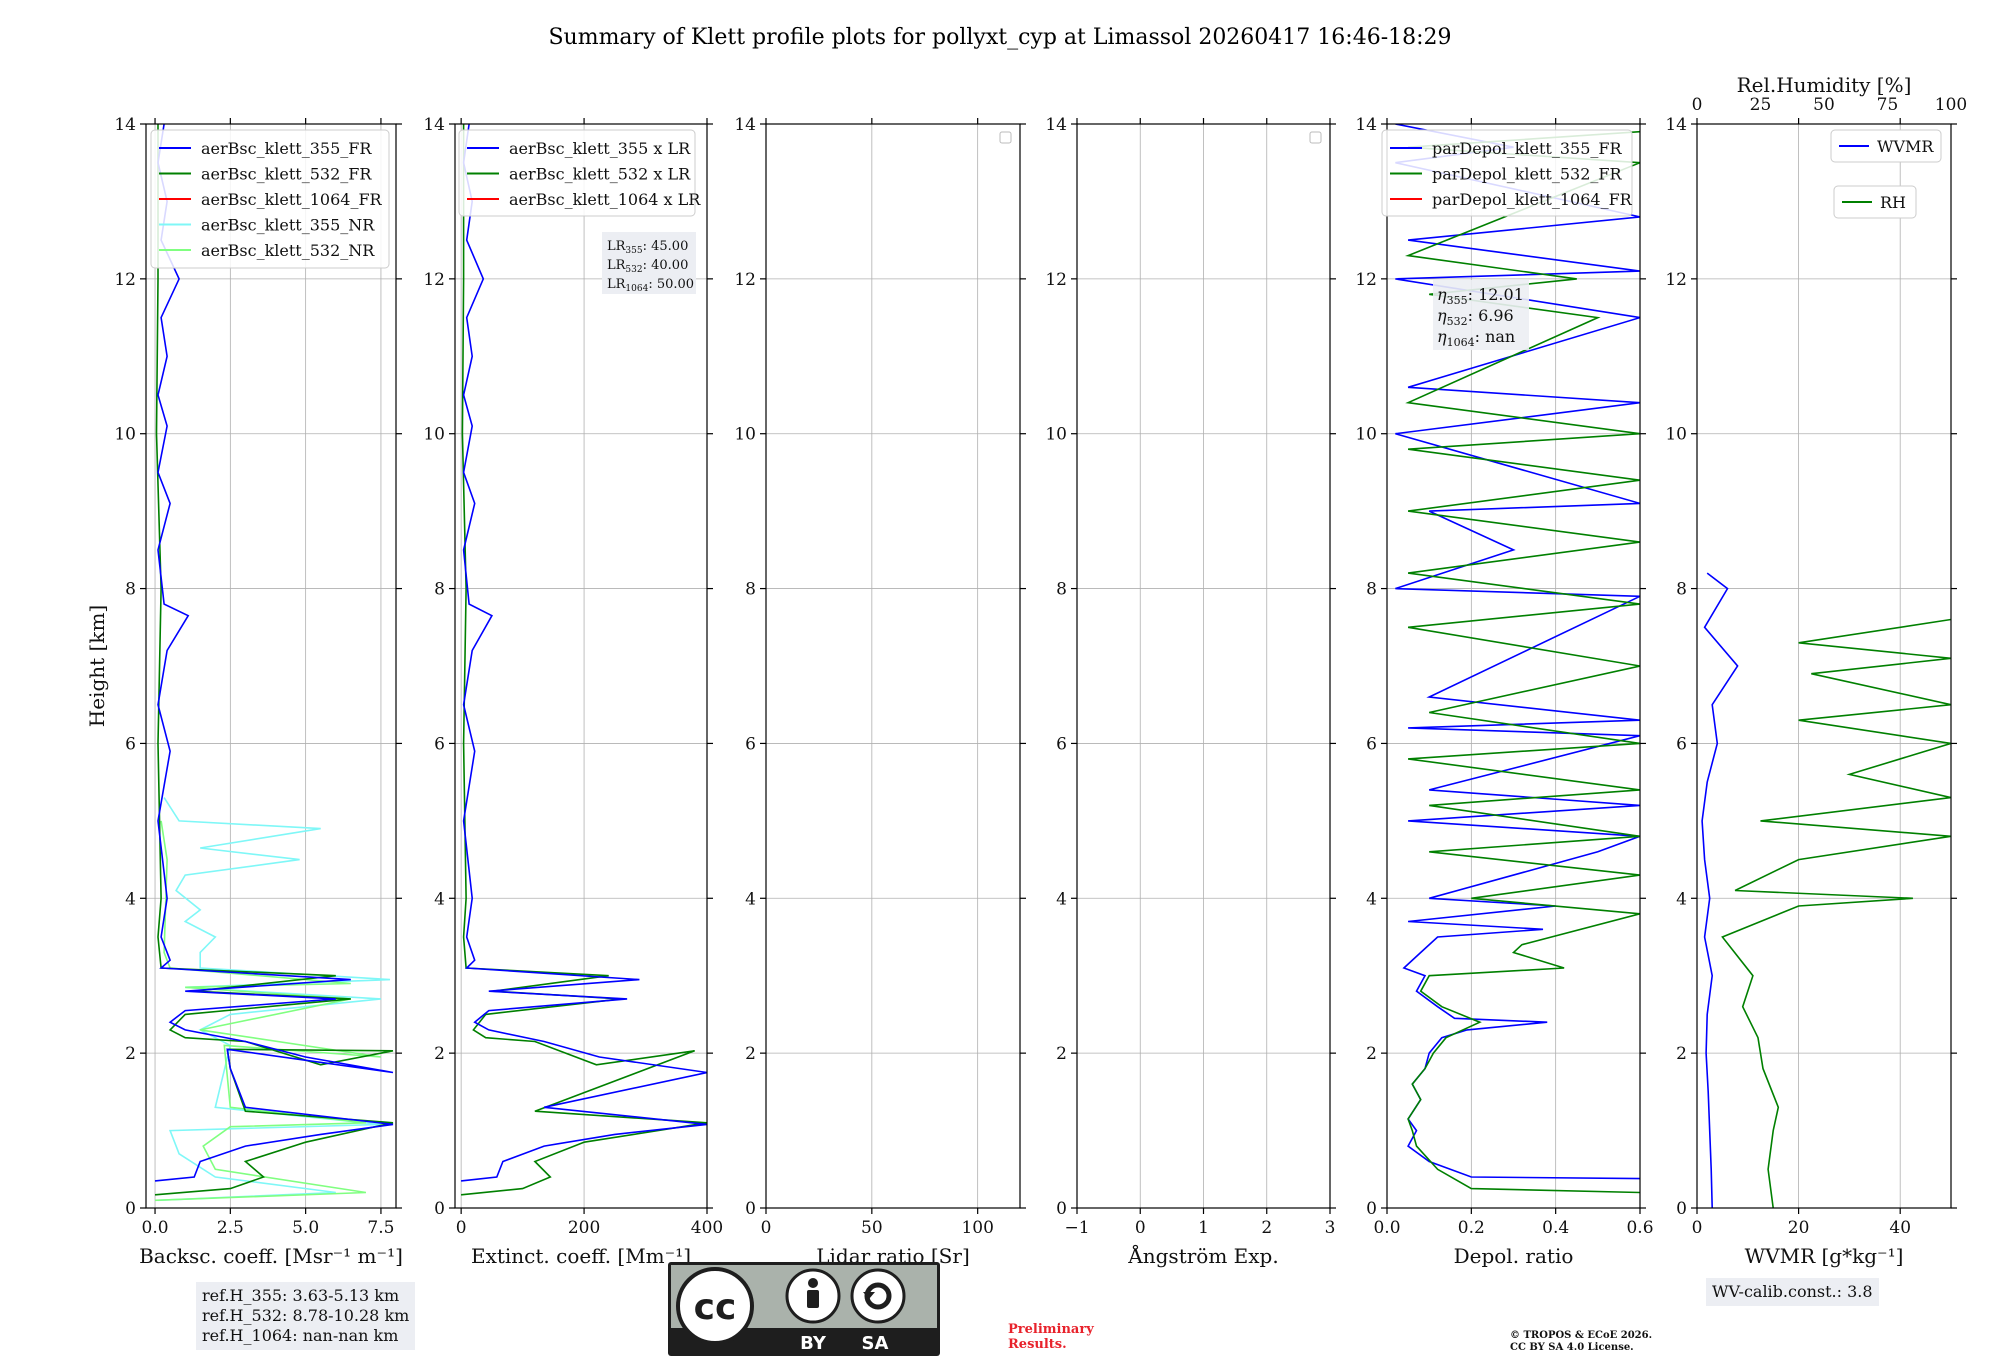 Image resolution: width=2000 pixels, height=1360 pixels. I want to click on x-axis-label: Ångström Exp., so click(1202, 1255).